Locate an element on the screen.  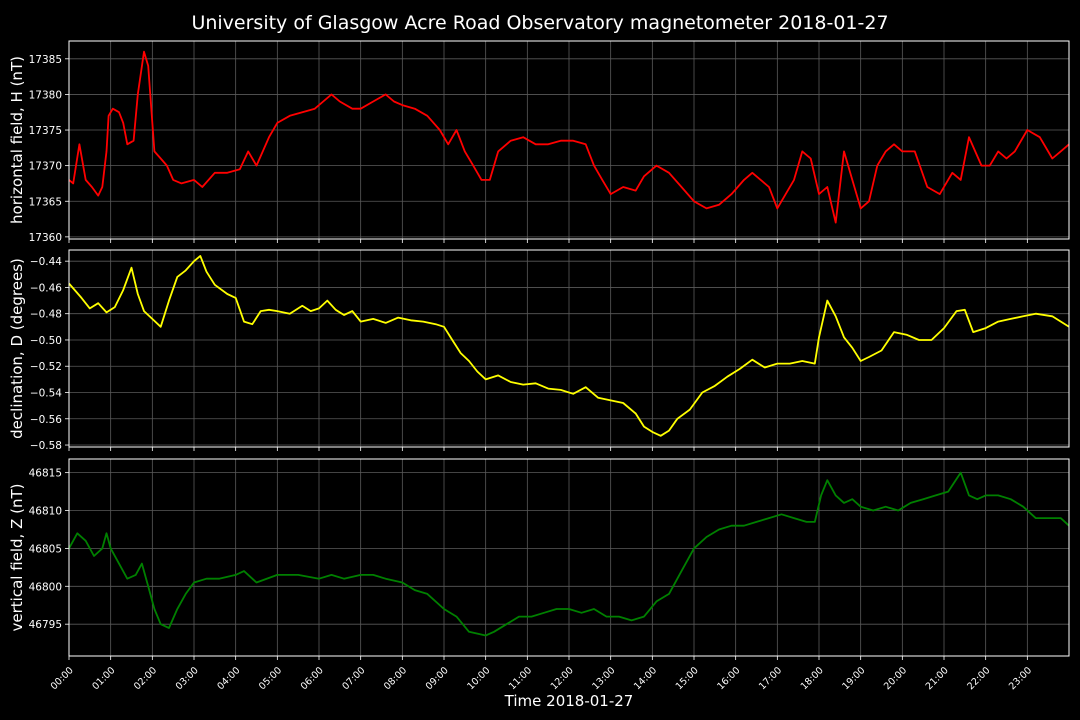
y-tick-label: 46810 is located at coordinates (45, 512).